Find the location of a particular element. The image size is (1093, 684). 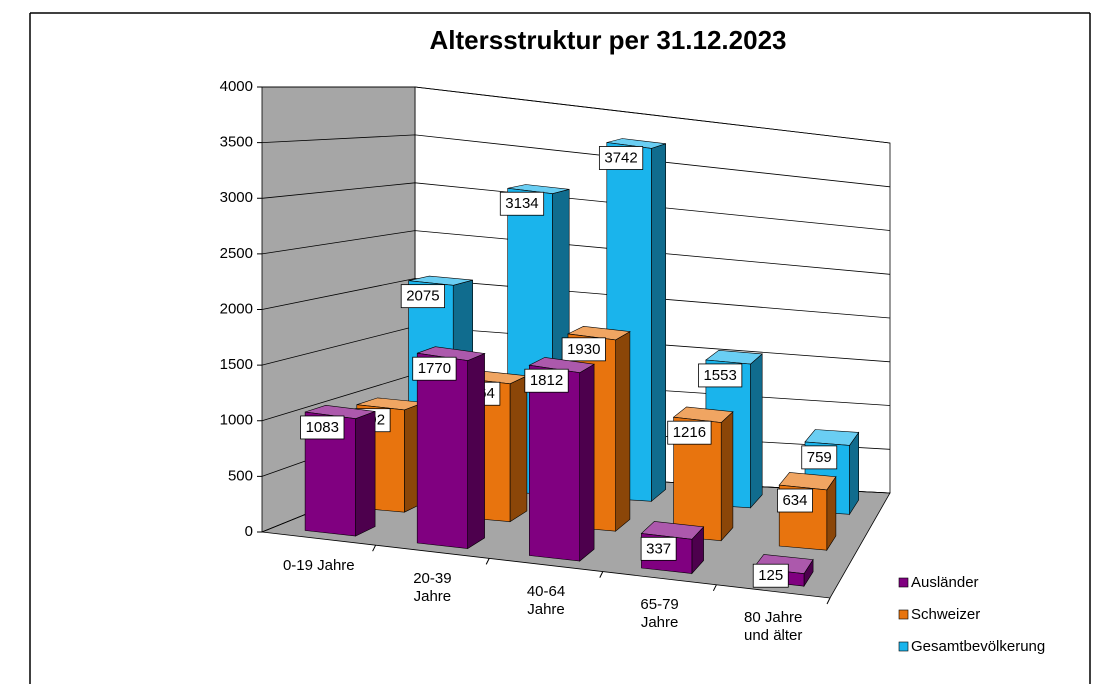

y-tick-label: 0 is located at coordinates (249, 531).